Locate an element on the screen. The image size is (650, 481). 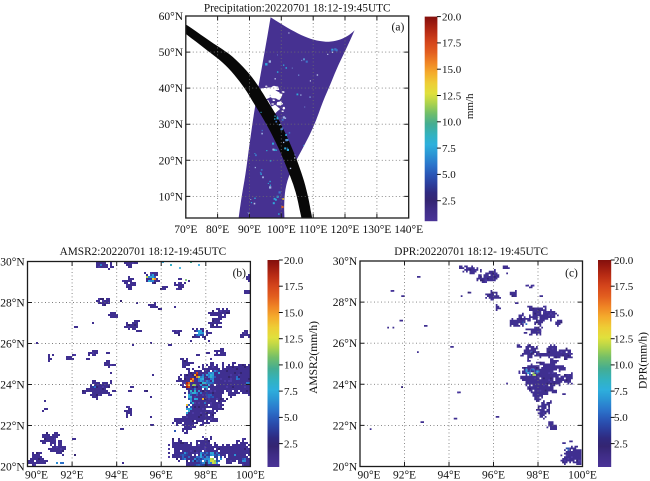
svg-text: (b) is located at coordinates (240, 274).